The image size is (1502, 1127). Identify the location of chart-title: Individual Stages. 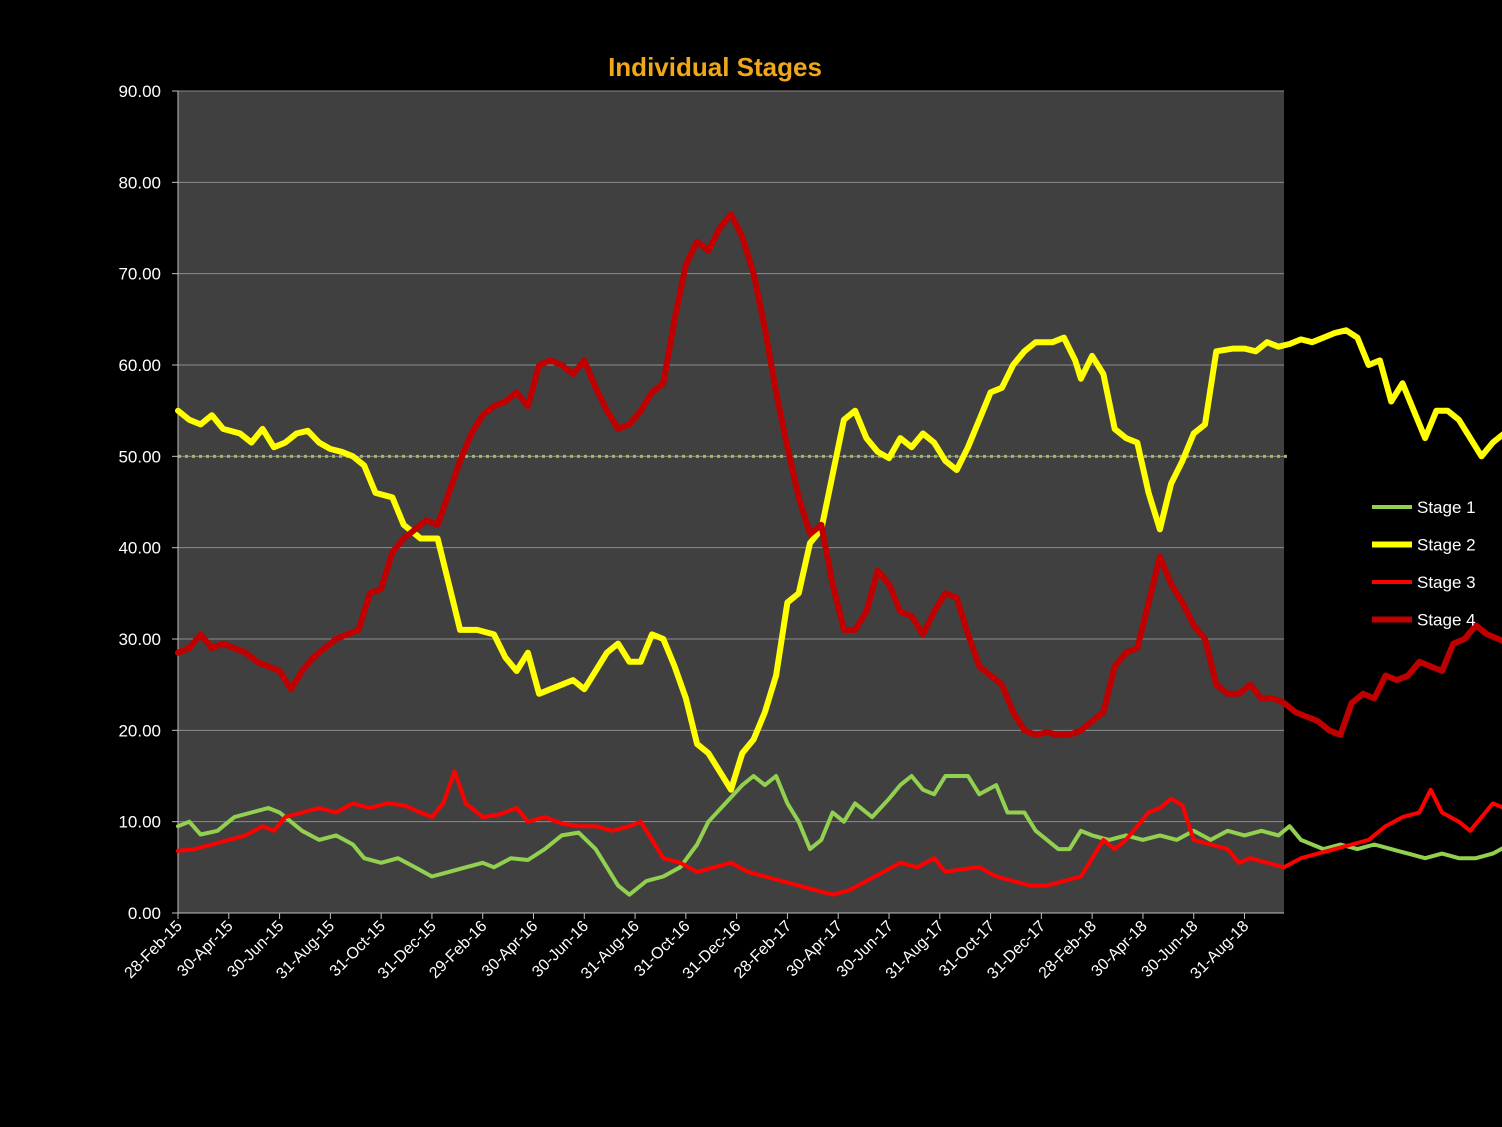
(715, 67).